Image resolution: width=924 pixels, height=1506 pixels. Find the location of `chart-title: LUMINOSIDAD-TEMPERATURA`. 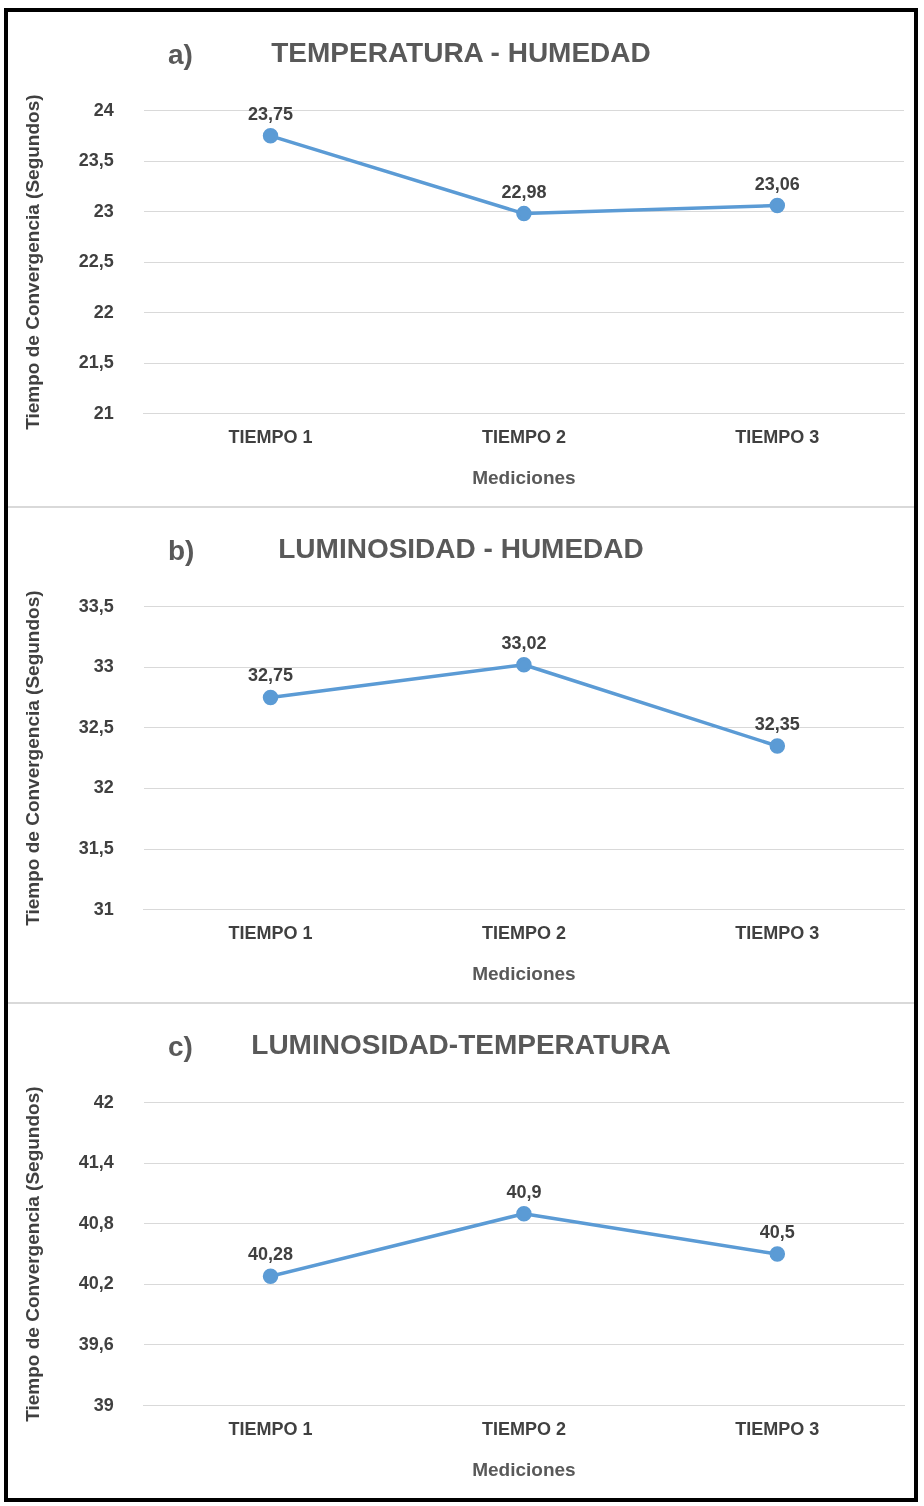

chart-title: LUMINOSIDAD-TEMPERATURA is located at coordinates (461, 1044).